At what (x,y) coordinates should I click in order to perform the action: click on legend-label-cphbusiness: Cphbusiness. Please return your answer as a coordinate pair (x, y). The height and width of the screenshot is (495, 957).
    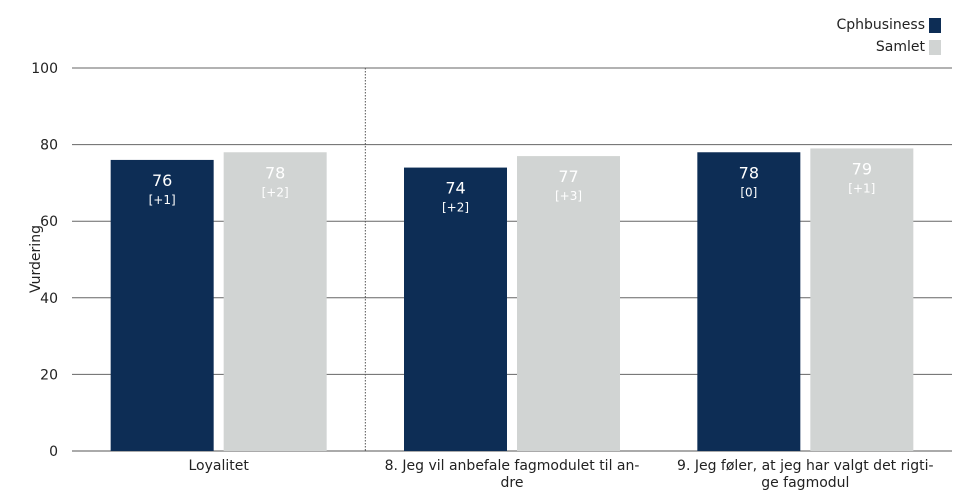
    Looking at the image, I should click on (880, 25).